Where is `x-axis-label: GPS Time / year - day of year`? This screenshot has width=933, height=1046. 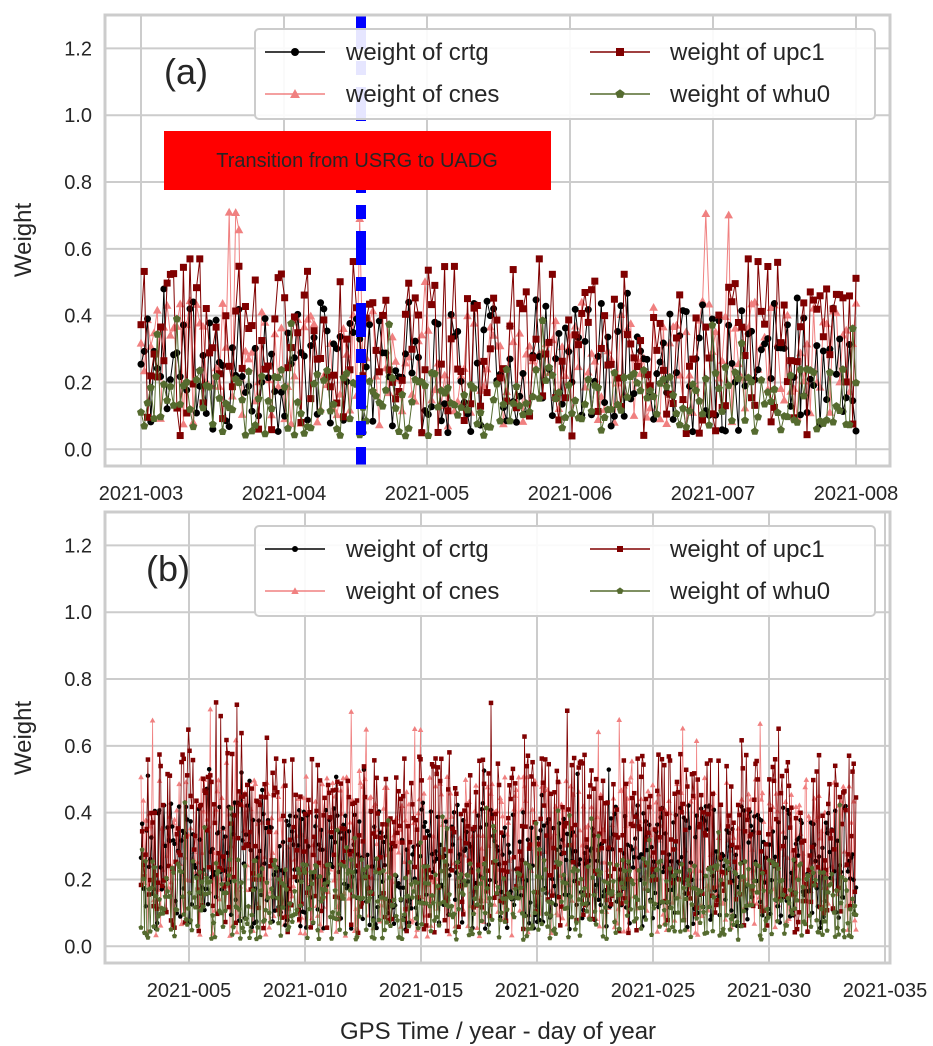 x-axis-label: GPS Time / year - day of year is located at coordinates (498, 1031).